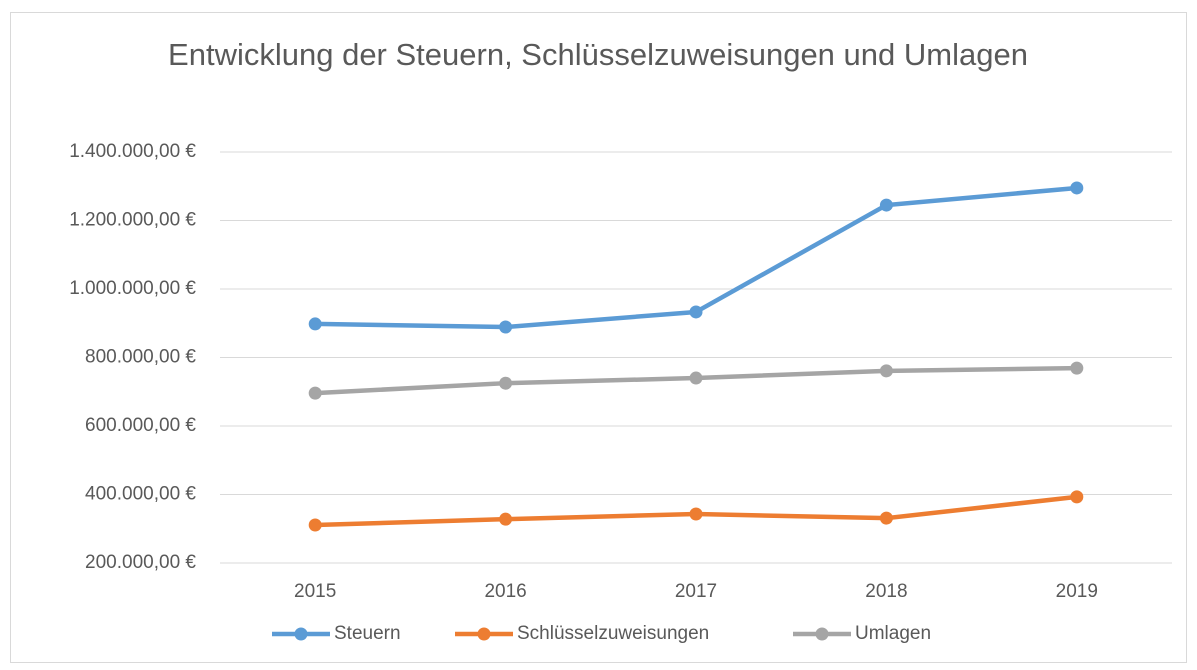  I want to click on y-tick-label: 1.400.000,00 €, so click(132, 151).